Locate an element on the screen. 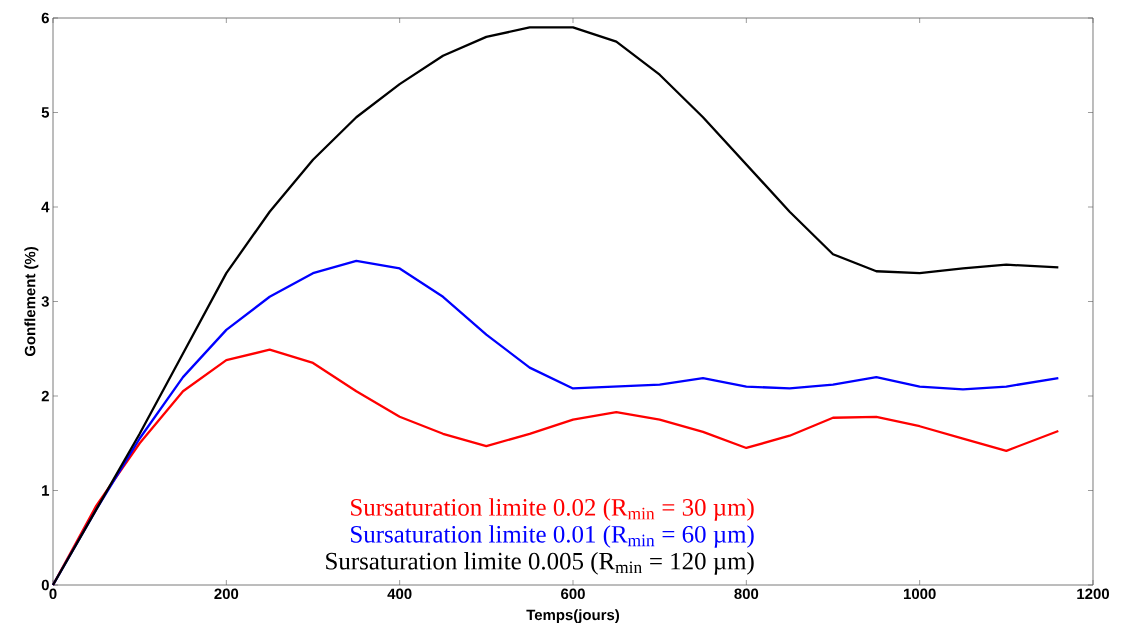  x-tick-label: 800 is located at coordinates (746, 594).